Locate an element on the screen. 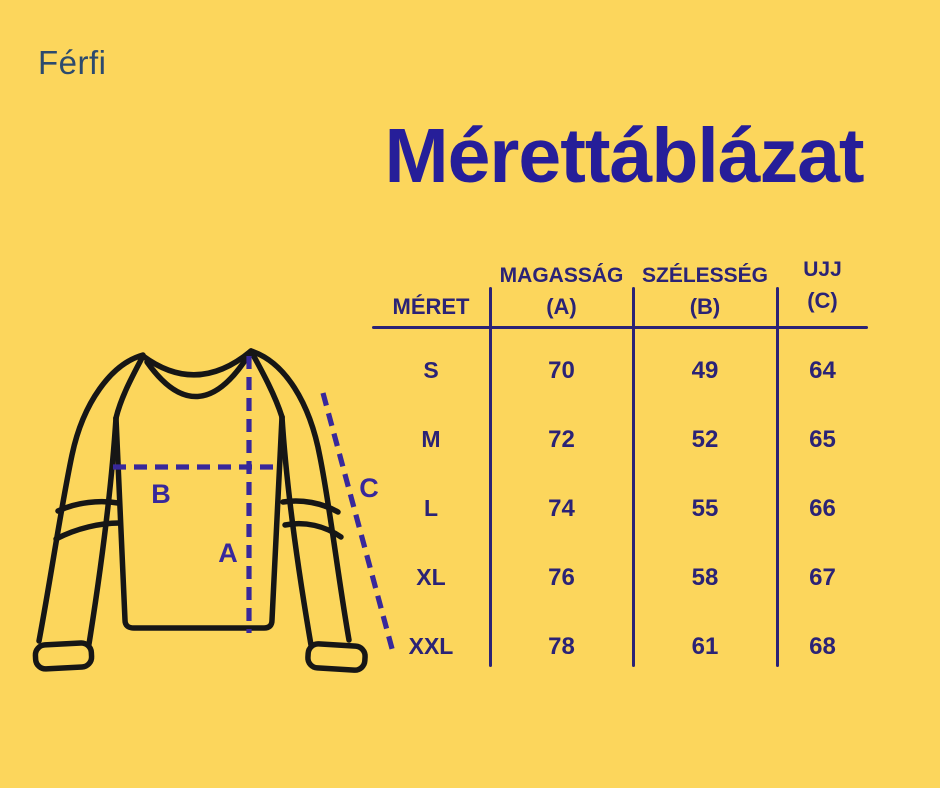 This screenshot has width=940, height=788. cell-size: L is located at coordinates (431, 508).